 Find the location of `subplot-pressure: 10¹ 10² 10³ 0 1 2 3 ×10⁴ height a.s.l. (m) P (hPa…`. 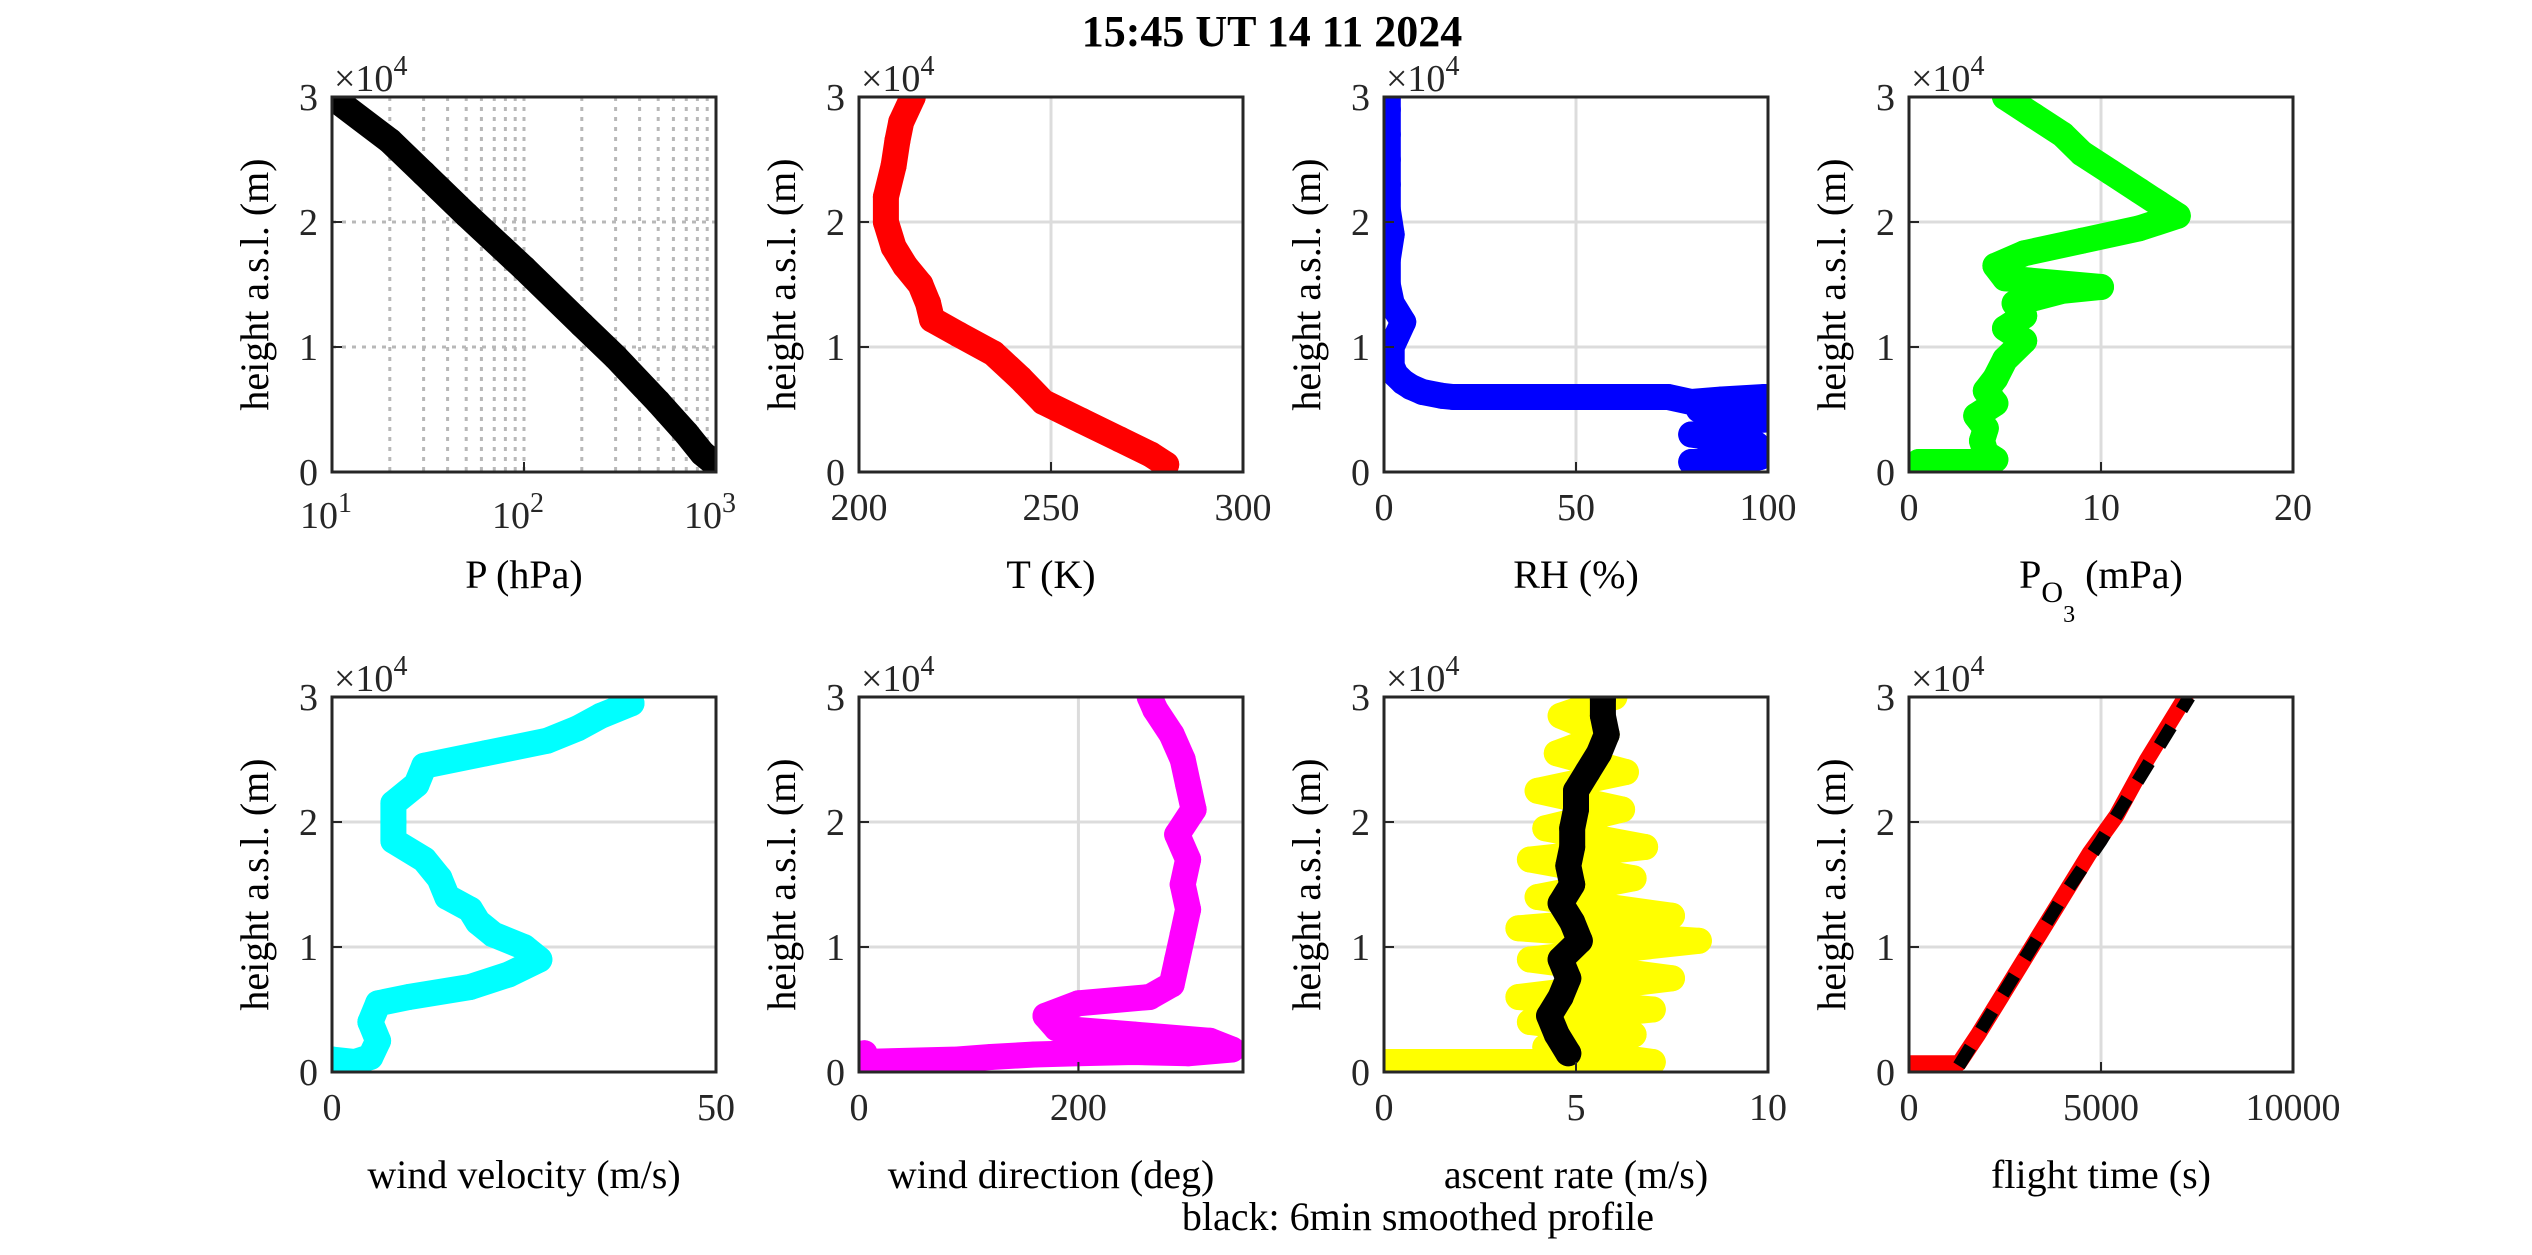

subplot-pressure: 10¹ 10² 10³ 0 1 2 3 ×10⁴ height a.s.l. (m) P (hPa… is located at coordinates (484, 324).